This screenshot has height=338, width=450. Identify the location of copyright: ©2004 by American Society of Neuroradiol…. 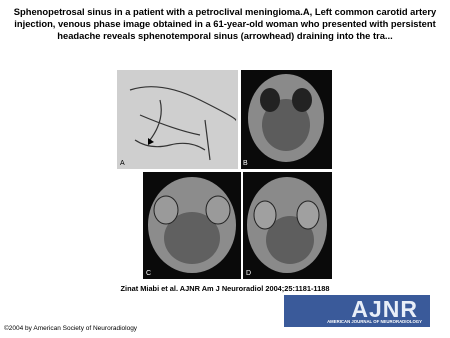
(71, 328).